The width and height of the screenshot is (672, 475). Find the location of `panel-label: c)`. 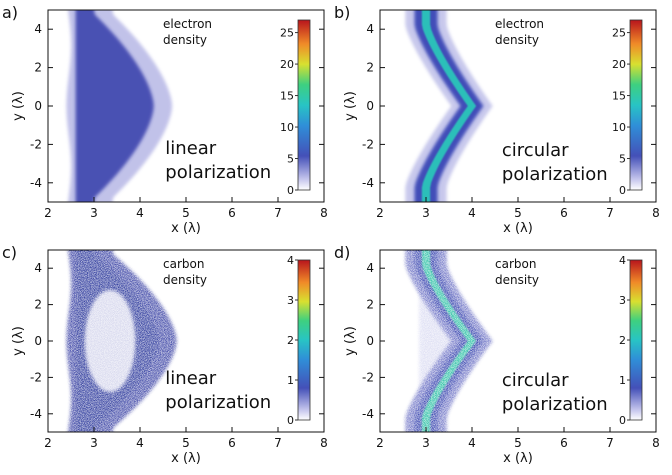

panel-label: c) is located at coordinates (9, 252).